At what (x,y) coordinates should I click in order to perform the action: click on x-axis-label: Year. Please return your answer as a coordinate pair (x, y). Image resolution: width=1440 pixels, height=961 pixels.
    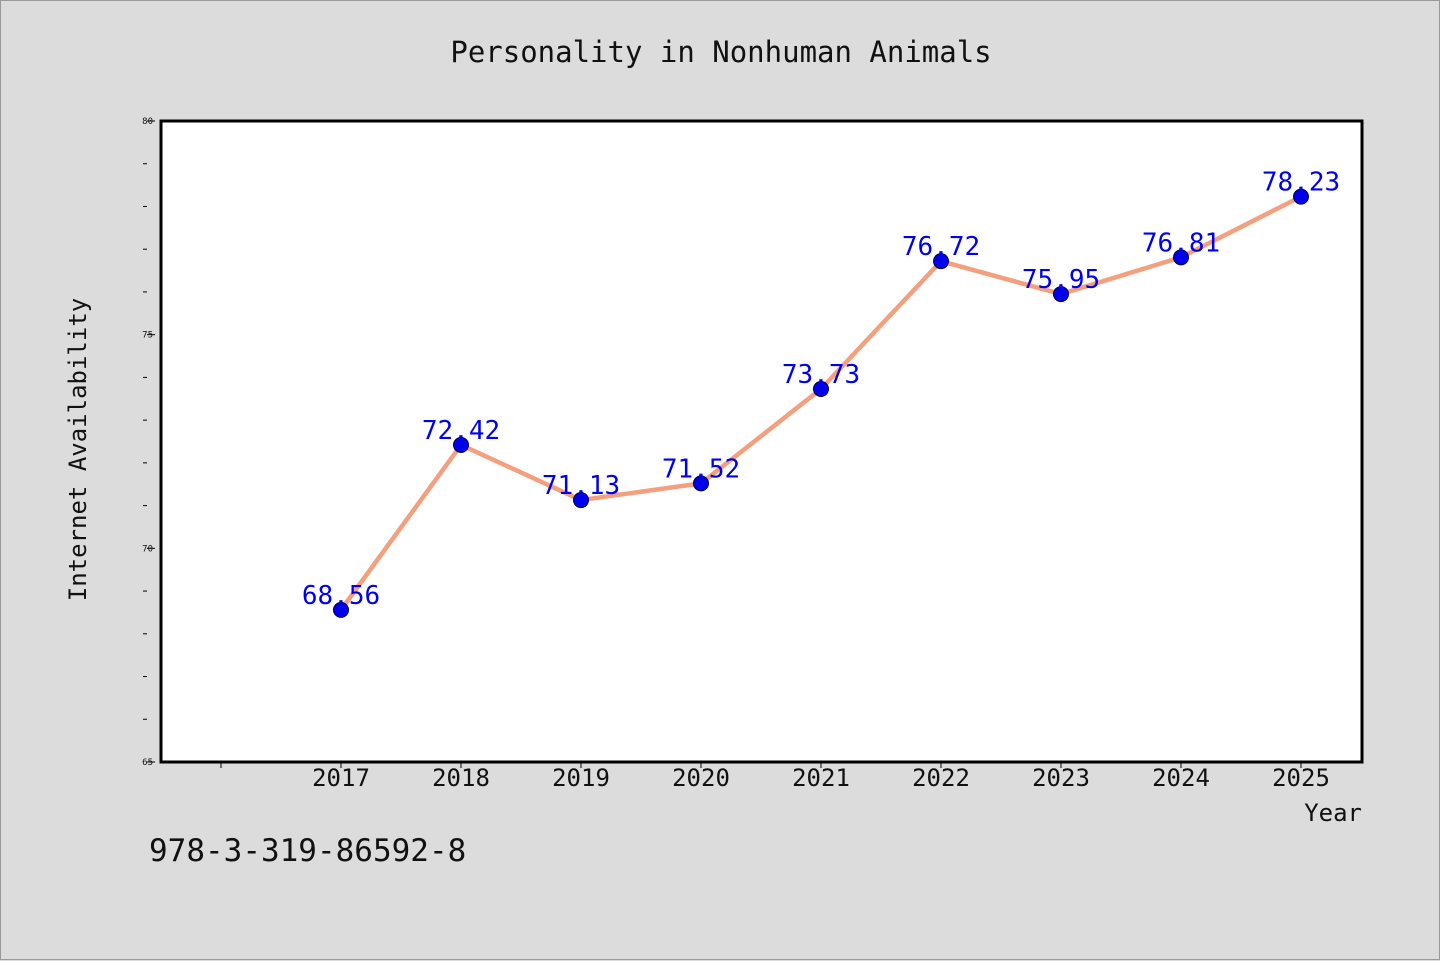
    Looking at the image, I should click on (1333, 813).